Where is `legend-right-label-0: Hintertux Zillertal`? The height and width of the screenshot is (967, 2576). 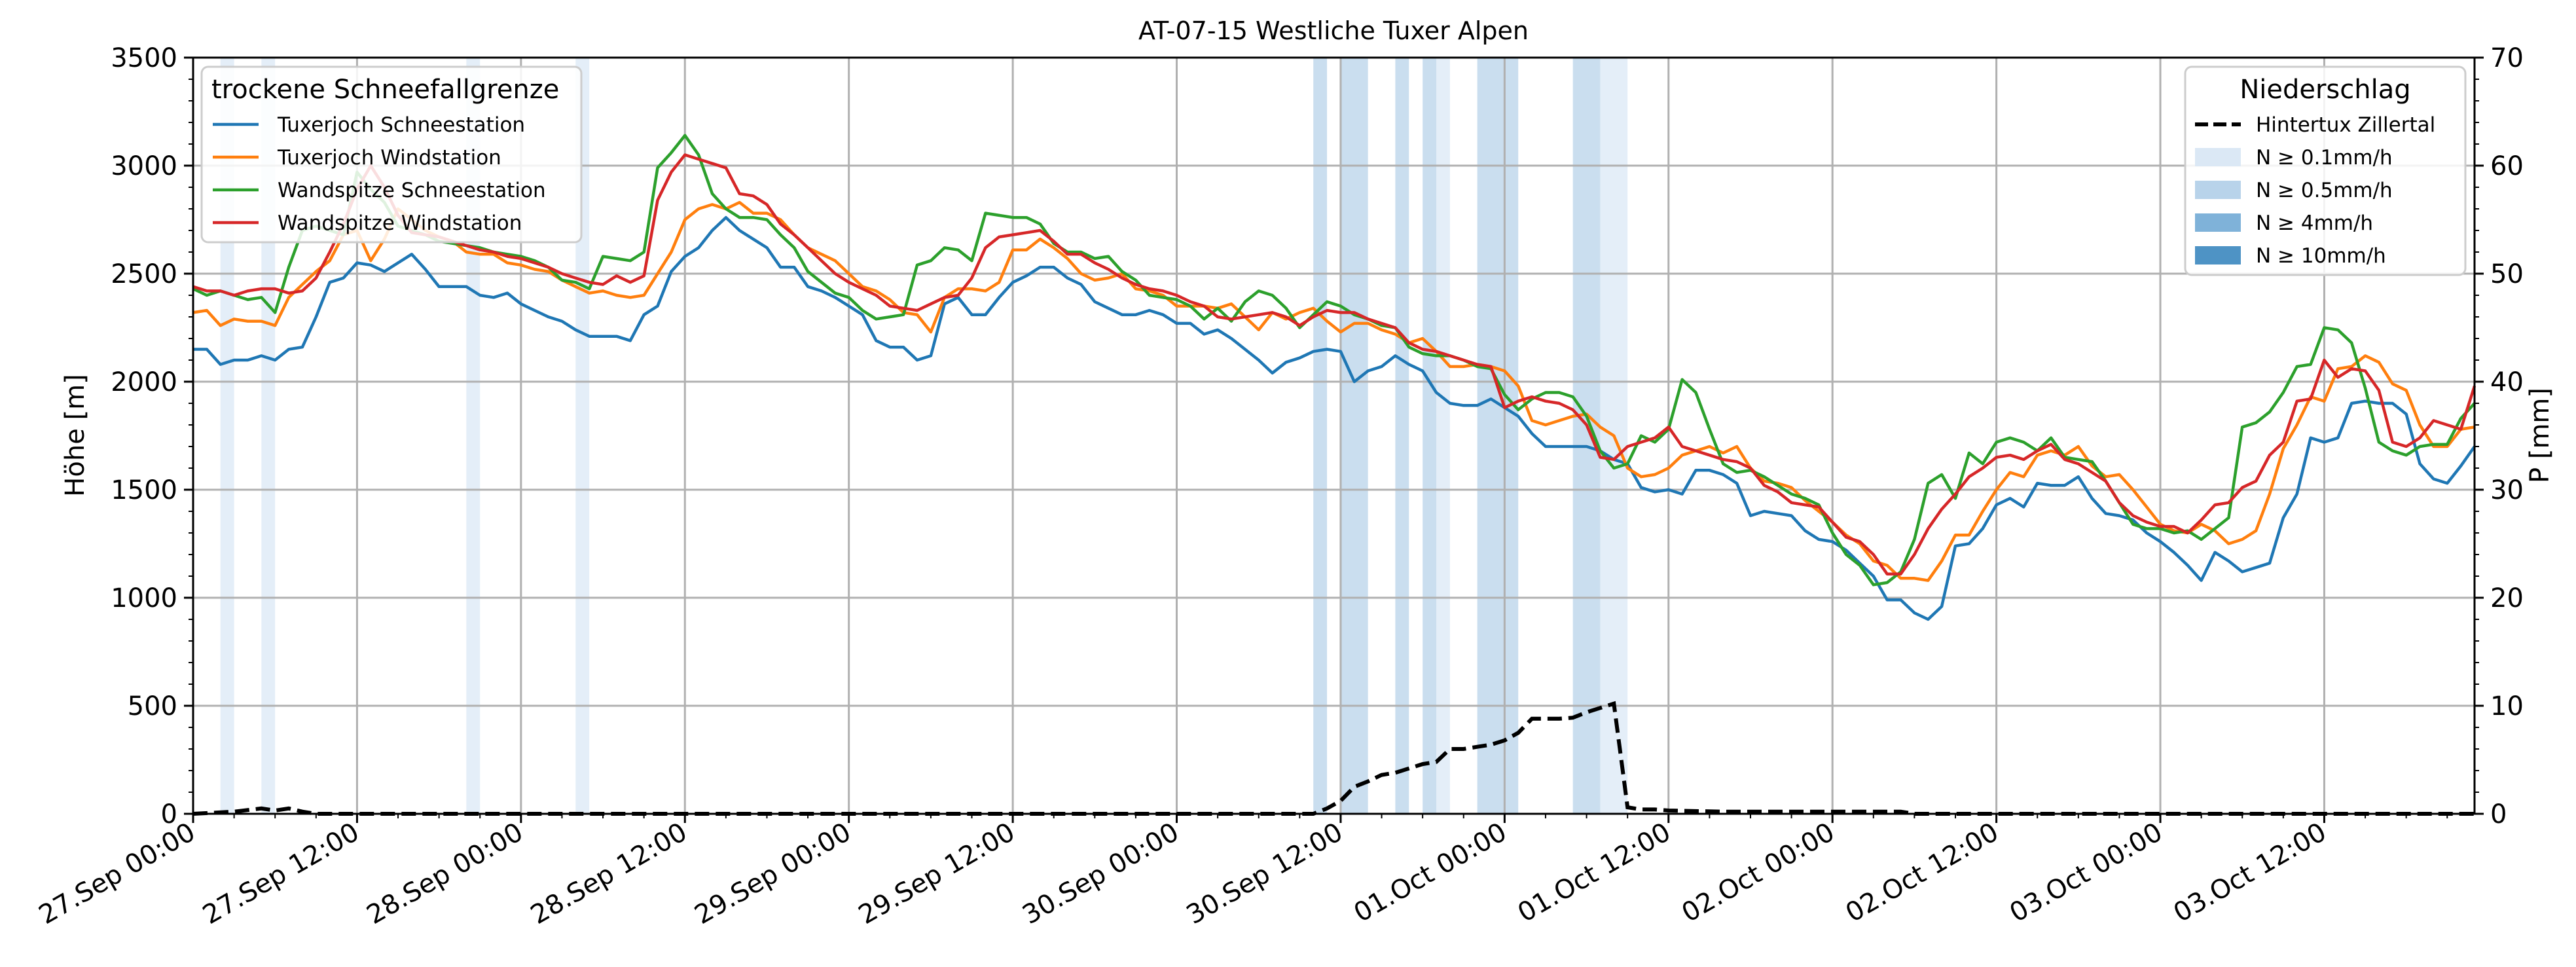
legend-right-label-0: Hintertux Zillertal is located at coordinates (2345, 125).